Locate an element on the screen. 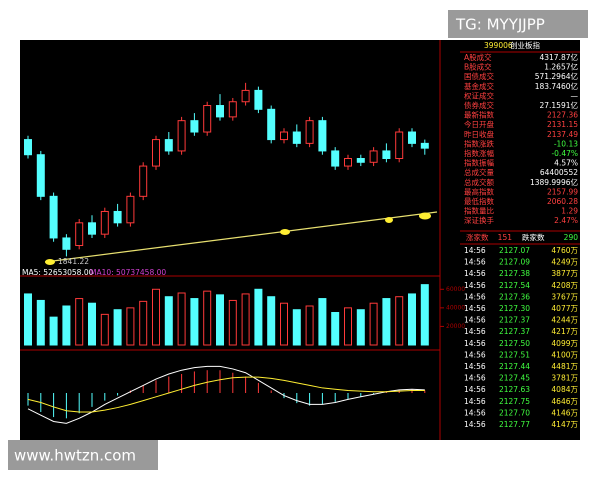 This screenshot has width=600, height=480. y-tick-label: 20000 is located at coordinates (455, 326).